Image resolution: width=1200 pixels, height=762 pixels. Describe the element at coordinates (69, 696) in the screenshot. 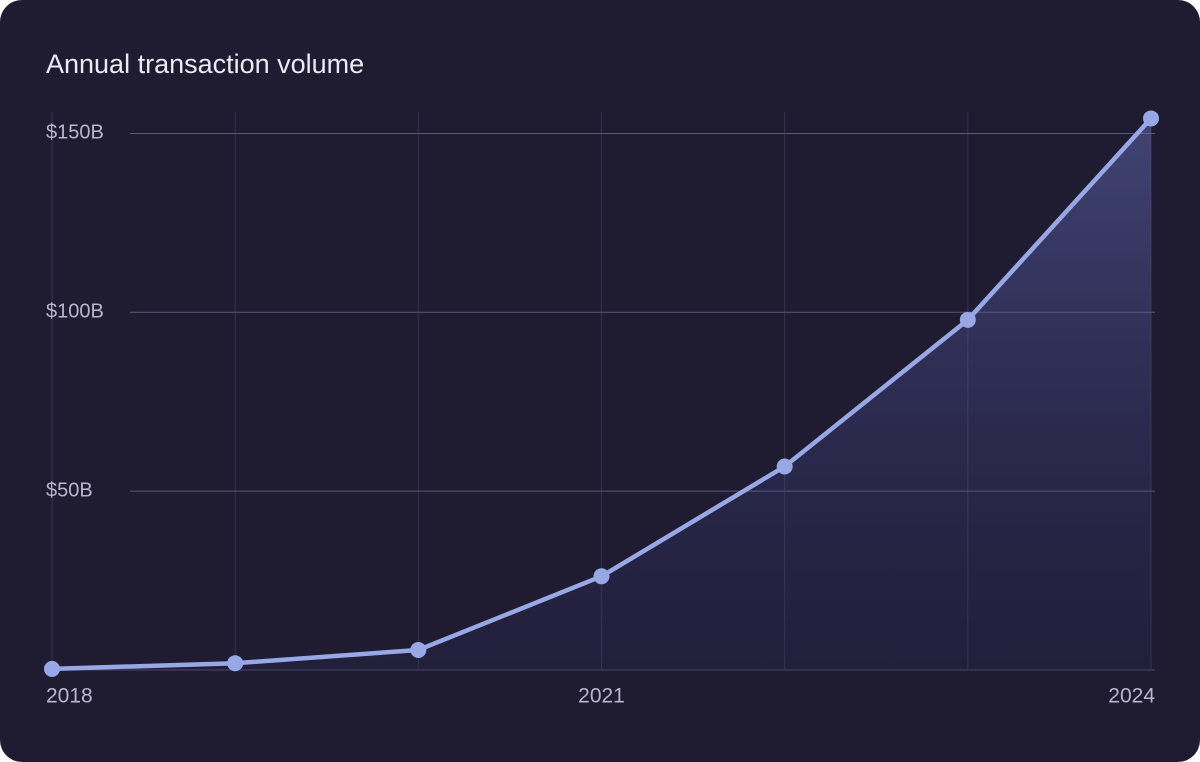

I see `x-tick-label: 2018` at that location.